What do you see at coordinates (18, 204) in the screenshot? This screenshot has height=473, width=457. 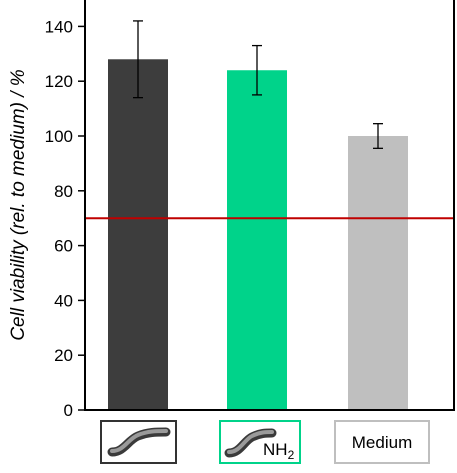 I see `y-axis-title: Cell viability (rel. to medium) / %` at bounding box center [18, 204].